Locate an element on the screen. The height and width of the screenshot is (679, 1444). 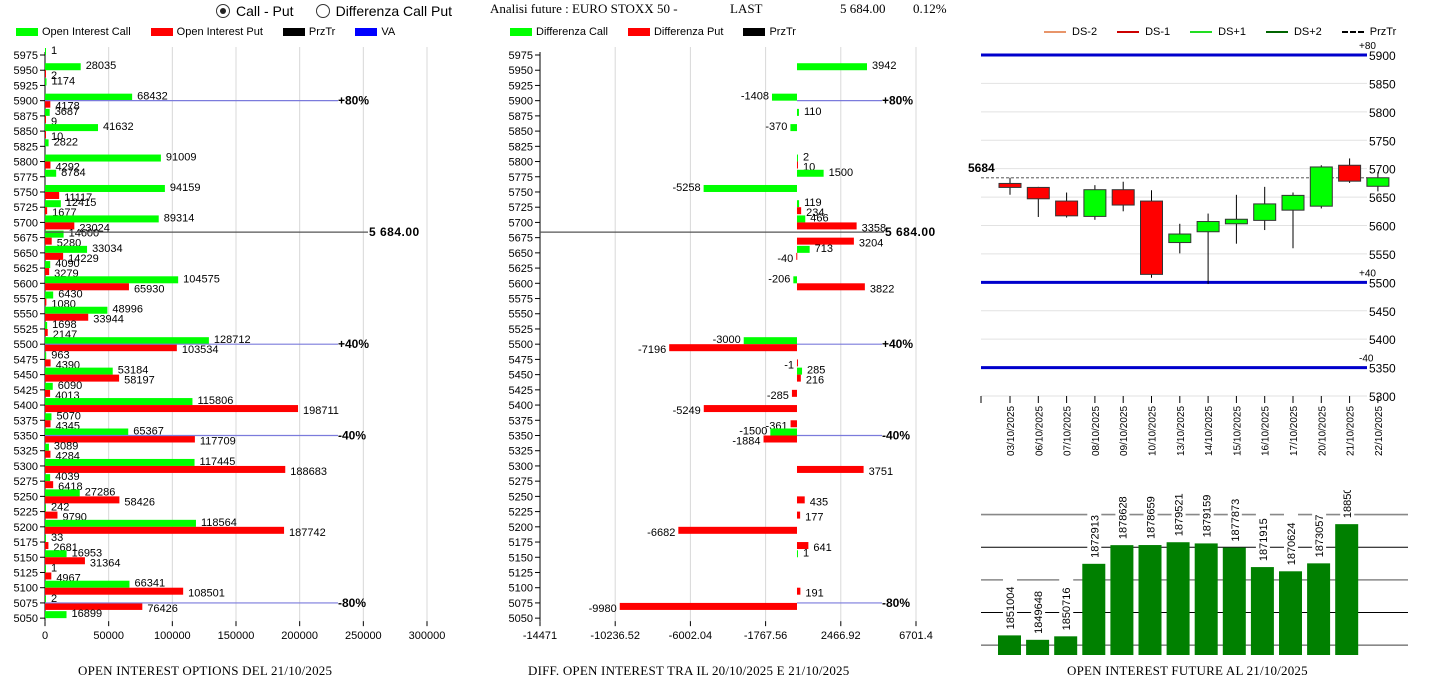
legend-swatch-put is located at coordinates (638, 32).